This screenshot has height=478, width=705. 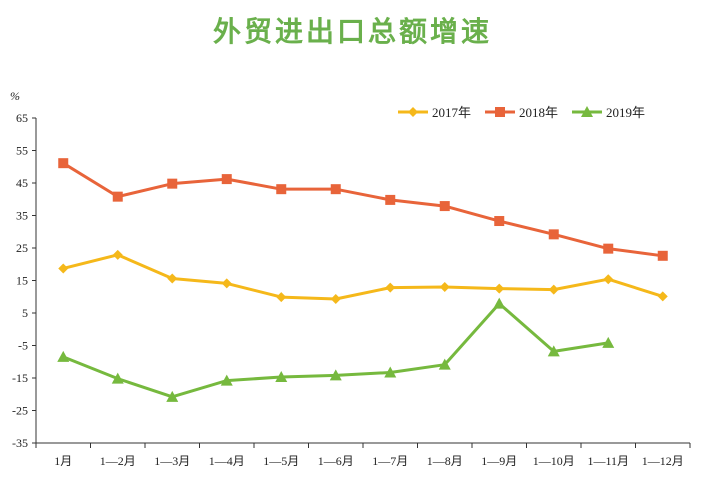 I want to click on legend-item: 2017年, so click(x=434, y=112).